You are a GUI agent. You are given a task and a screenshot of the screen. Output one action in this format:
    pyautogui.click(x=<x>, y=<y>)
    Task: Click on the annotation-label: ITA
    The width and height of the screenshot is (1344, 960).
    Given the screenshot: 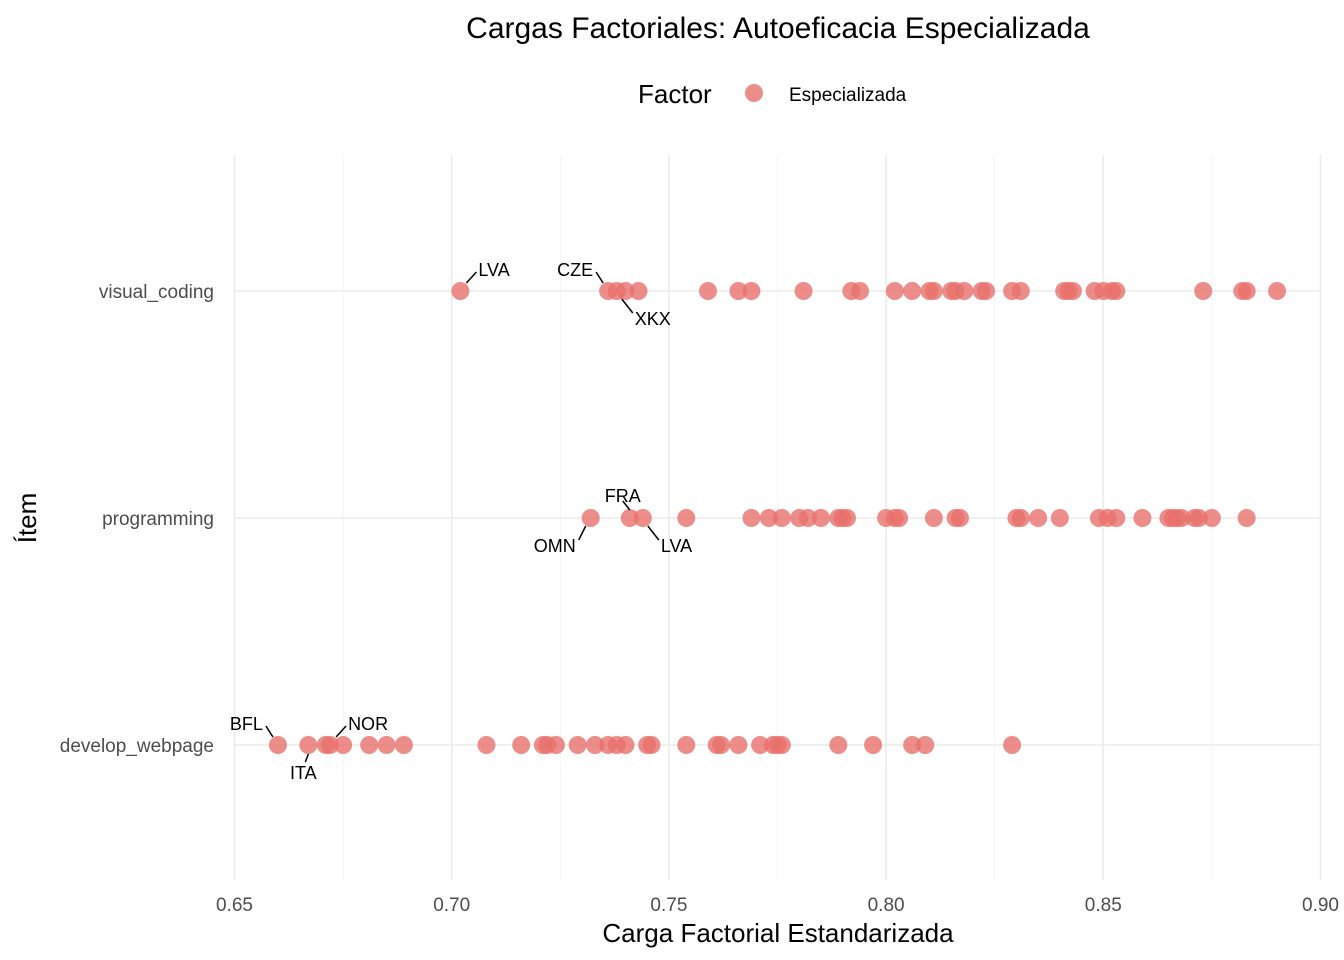 What is the action you would take?
    pyautogui.click(x=303, y=773)
    